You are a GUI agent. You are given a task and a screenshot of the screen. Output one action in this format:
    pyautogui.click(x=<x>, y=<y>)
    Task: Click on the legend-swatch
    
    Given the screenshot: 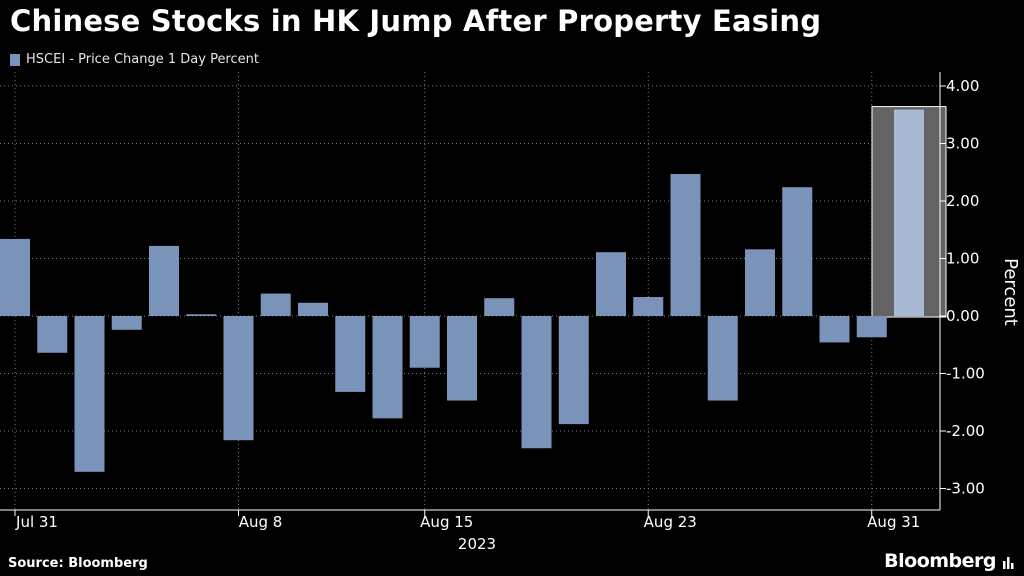 What is the action you would take?
    pyautogui.click(x=15, y=59)
    